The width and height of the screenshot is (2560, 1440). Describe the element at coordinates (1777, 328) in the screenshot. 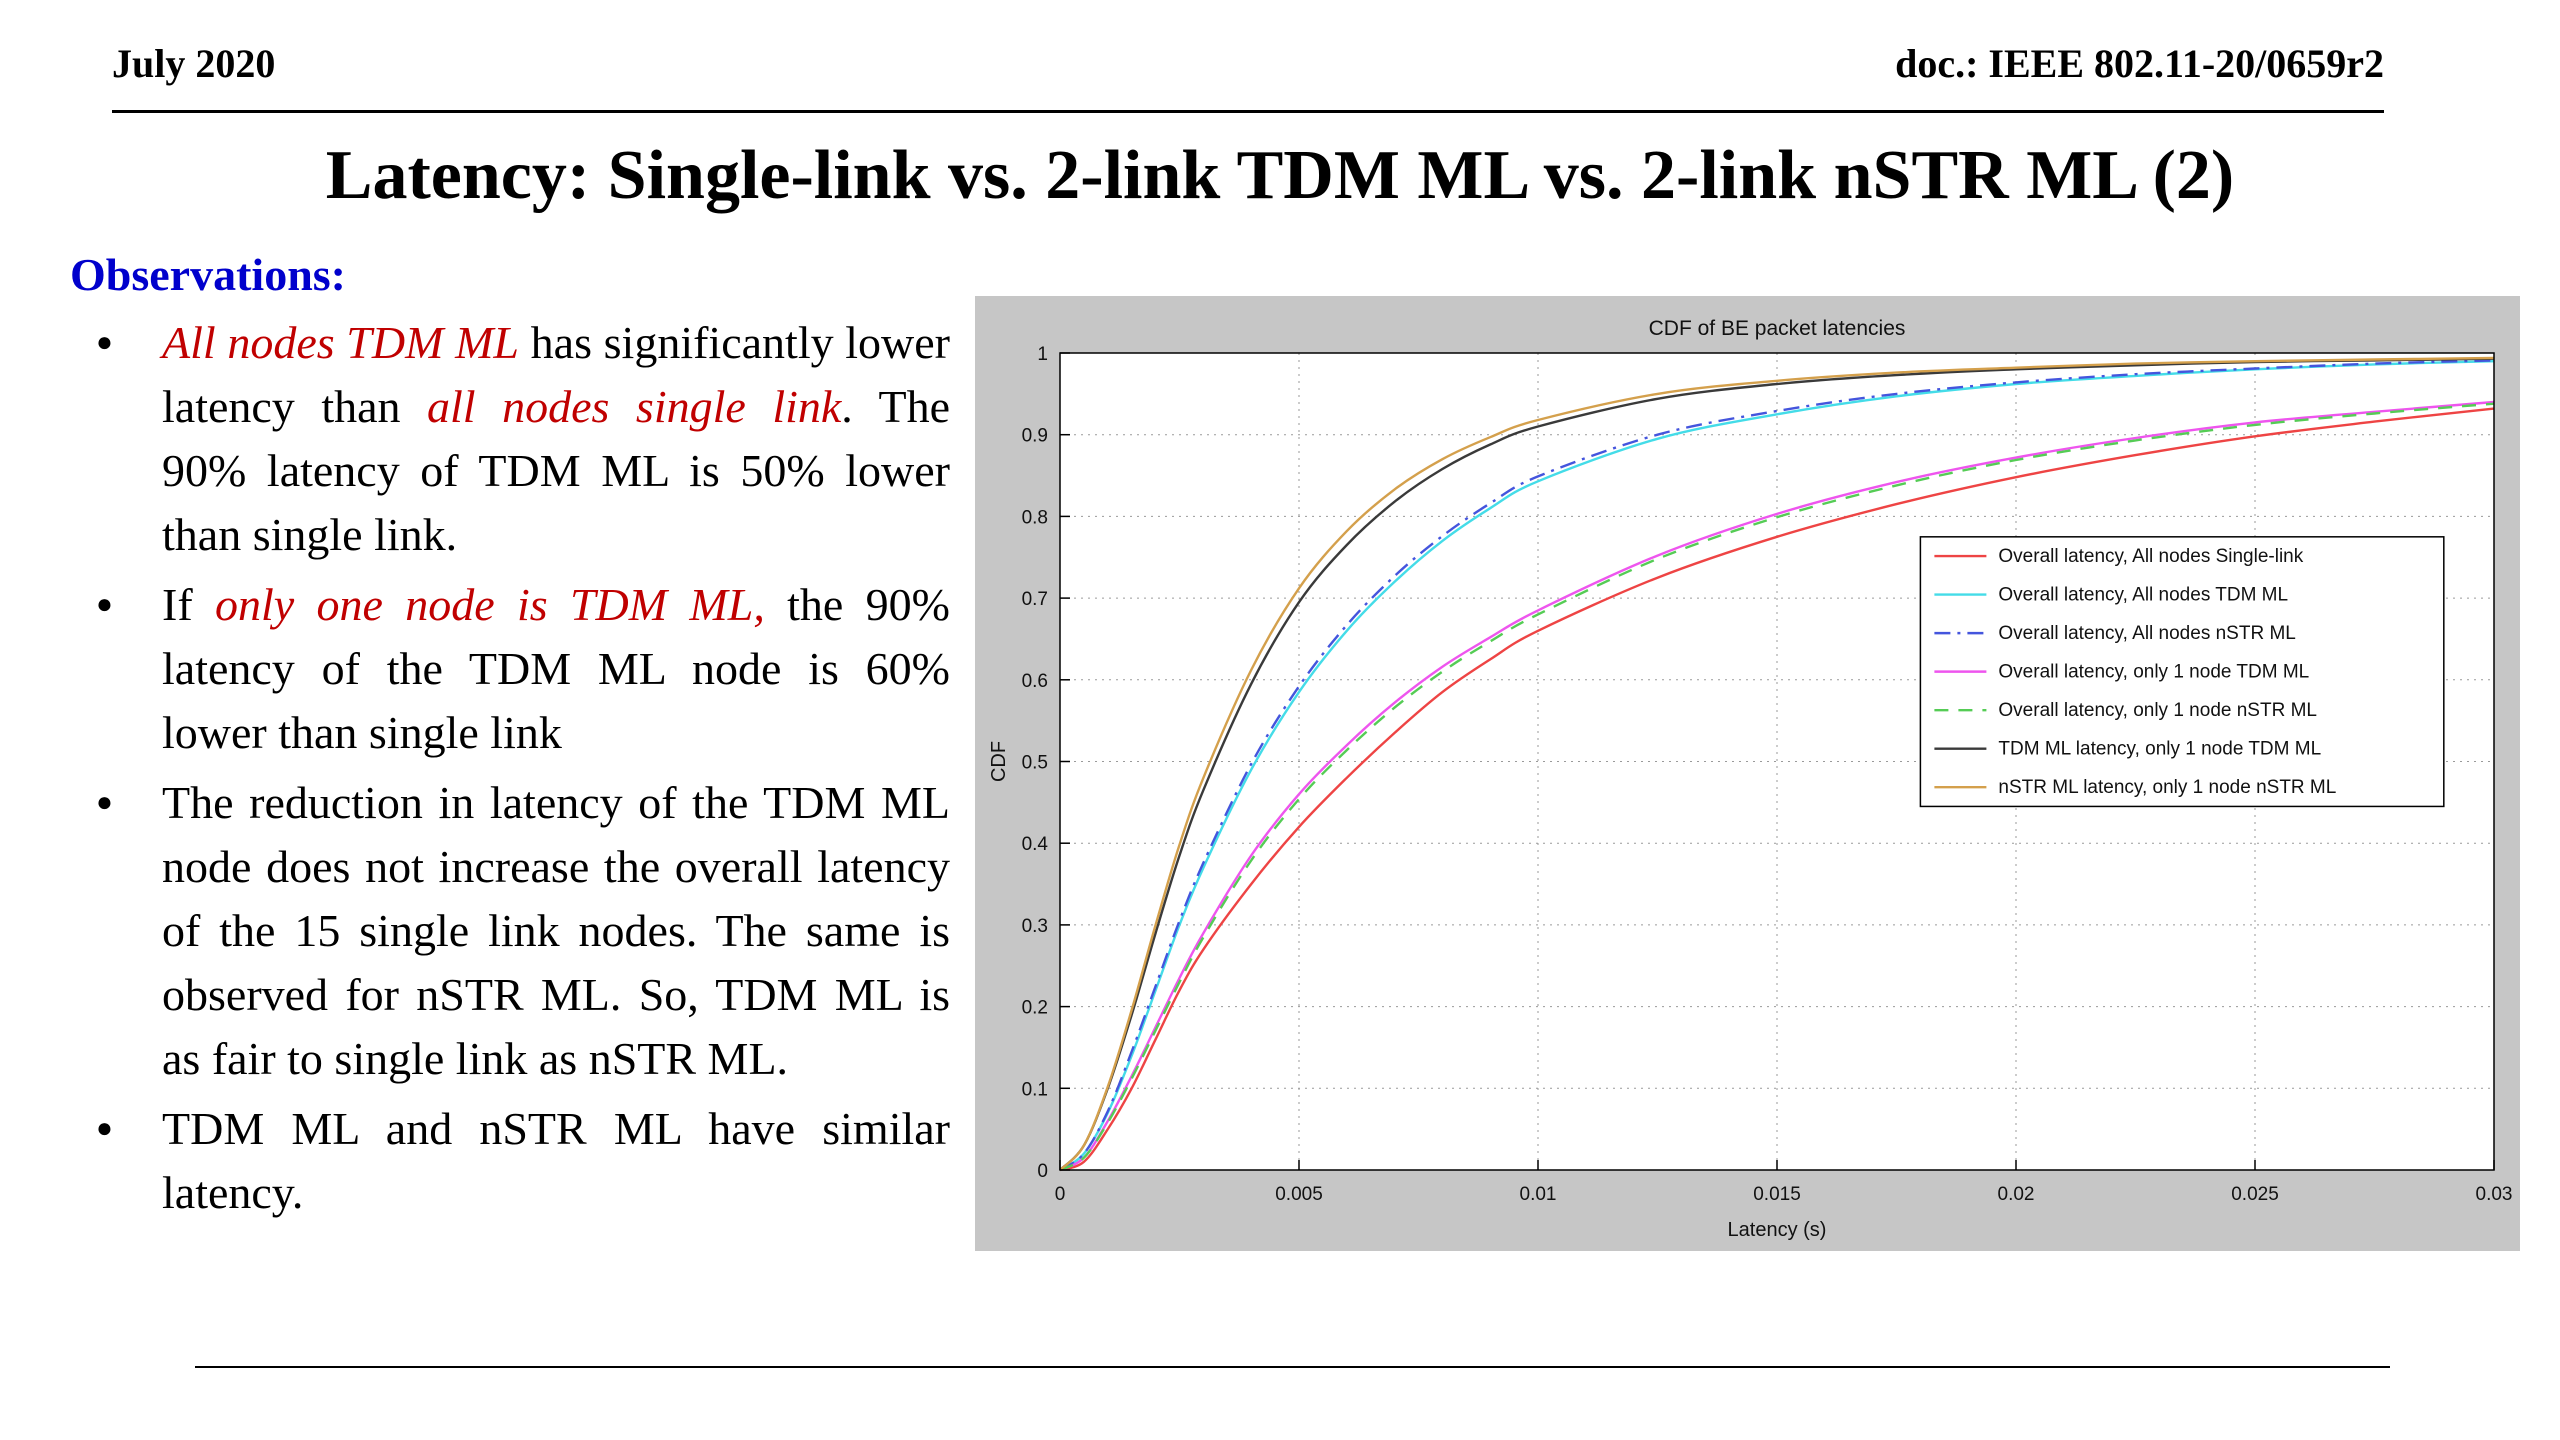

I see `chart-title: CDF of BE packet latencies` at that location.